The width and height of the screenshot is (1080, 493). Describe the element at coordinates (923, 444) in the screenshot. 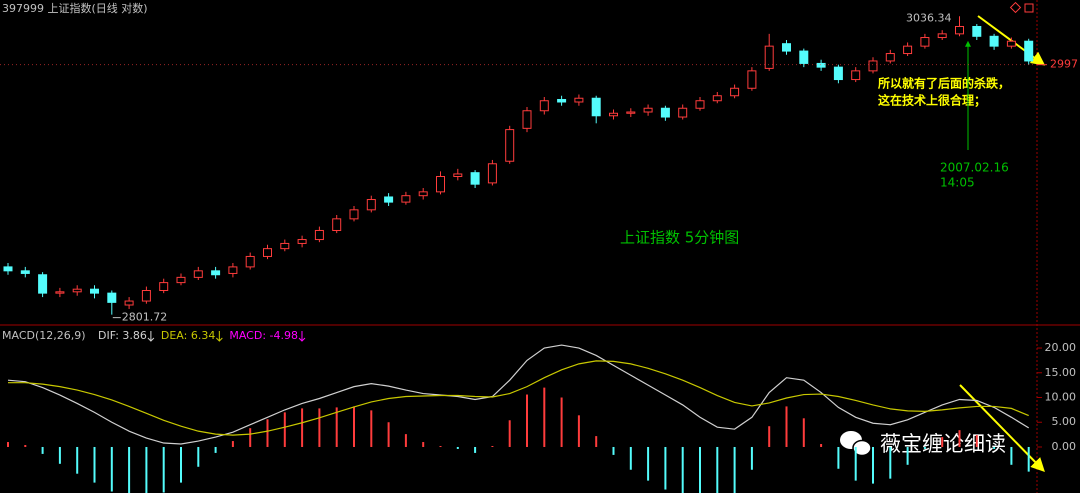

I see `watermark: 薇宝缠论细读` at that location.